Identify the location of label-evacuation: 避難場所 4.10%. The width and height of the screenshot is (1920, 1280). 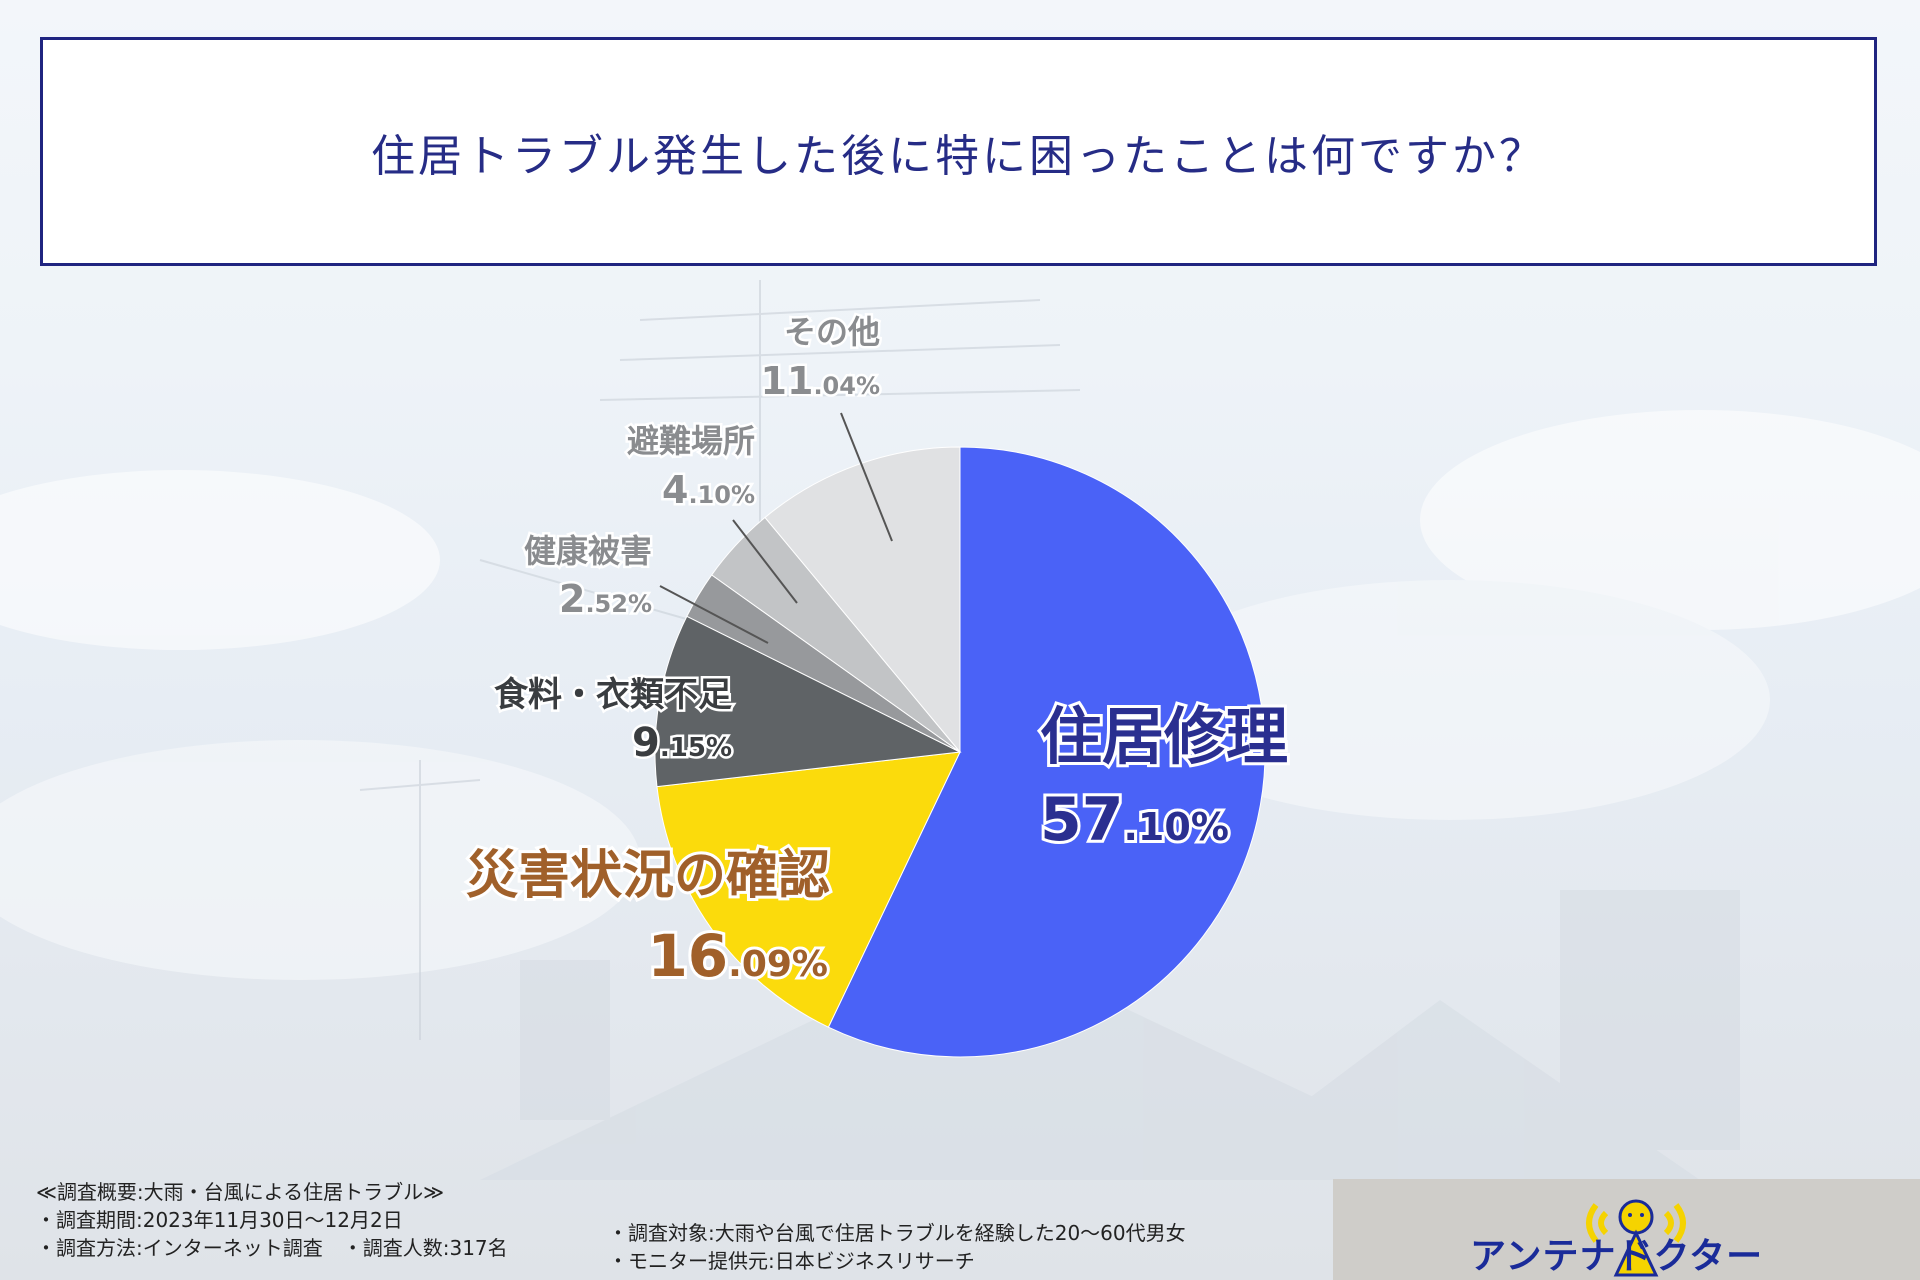
(690, 467).